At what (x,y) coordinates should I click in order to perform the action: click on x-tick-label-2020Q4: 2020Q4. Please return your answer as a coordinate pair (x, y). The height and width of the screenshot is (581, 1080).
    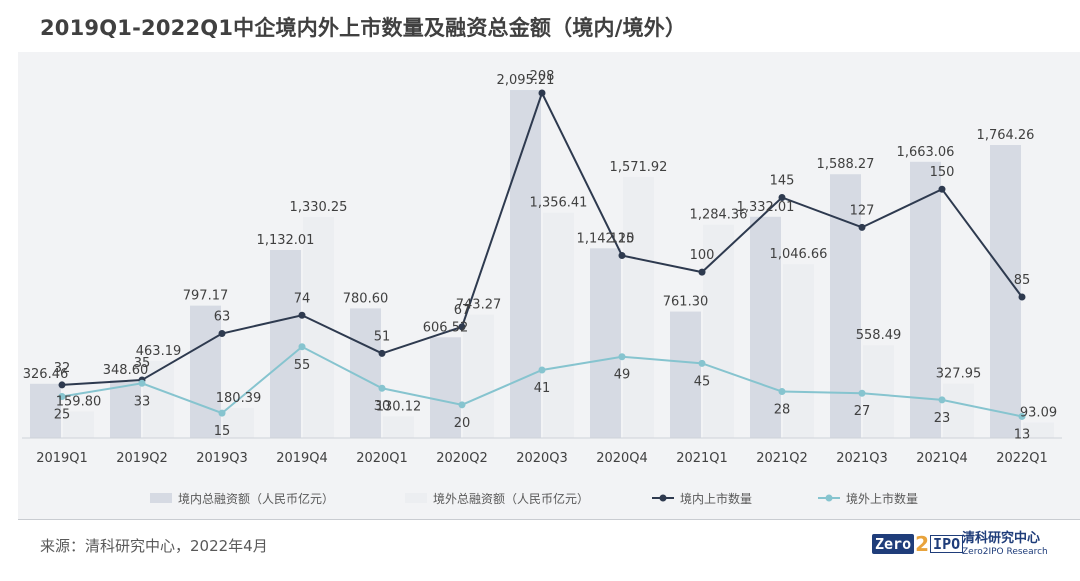
    Looking at the image, I should click on (622, 458).